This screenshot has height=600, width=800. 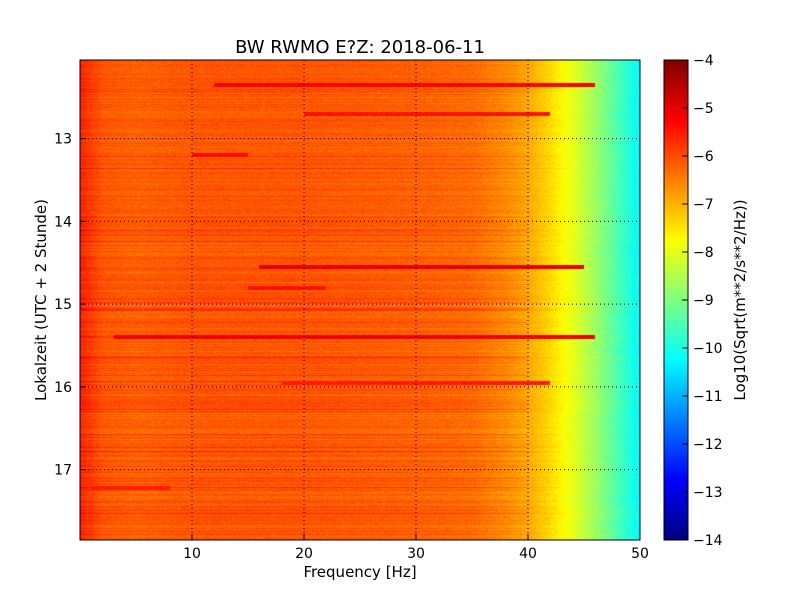 I want to click on colorbar-tick-label: −11, so click(x=708, y=397).